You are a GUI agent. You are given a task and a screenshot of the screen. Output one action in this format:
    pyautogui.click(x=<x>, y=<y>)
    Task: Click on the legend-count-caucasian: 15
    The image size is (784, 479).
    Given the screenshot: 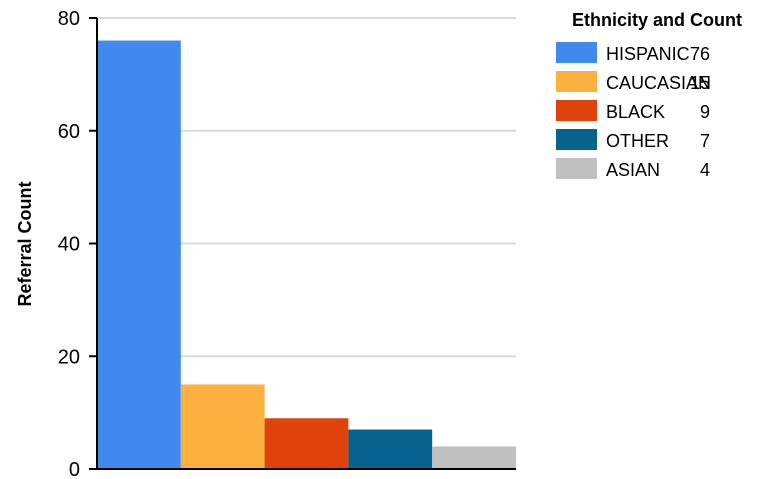 What is the action you would take?
    pyautogui.click(x=700, y=83)
    